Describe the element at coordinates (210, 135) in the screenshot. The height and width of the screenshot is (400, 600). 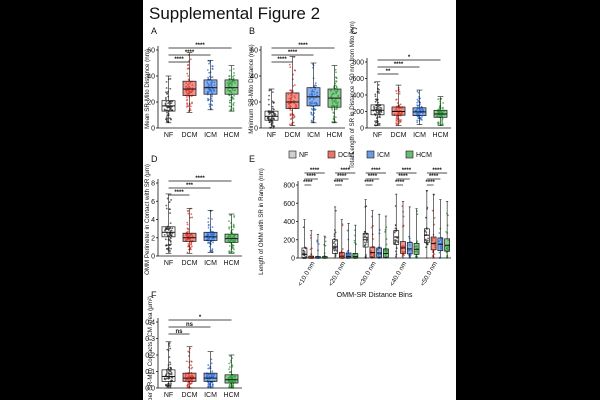
I see `x-tick-label: ICM` at that location.